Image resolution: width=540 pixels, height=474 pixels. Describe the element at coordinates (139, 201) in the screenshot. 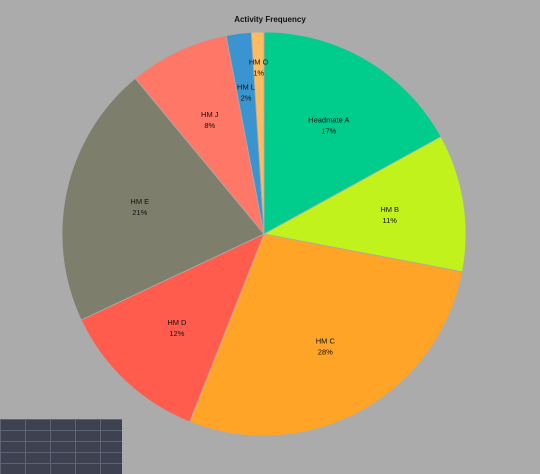

I see `slice-label-hm-e: HM E` at that location.